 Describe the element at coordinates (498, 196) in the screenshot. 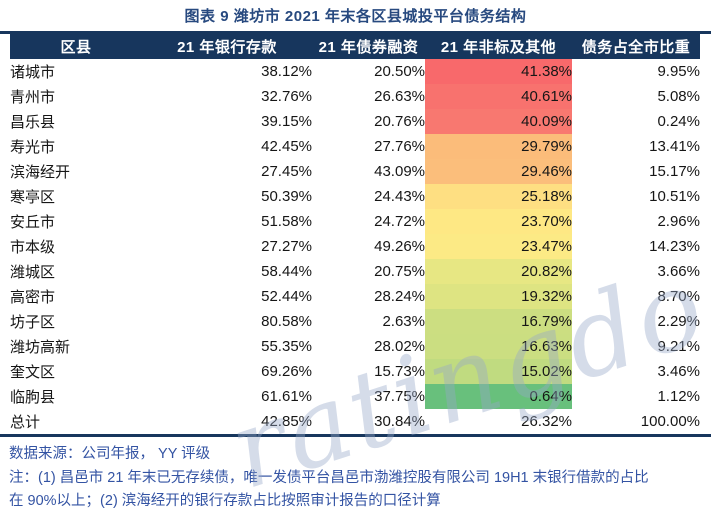

I see `nonstandard-heatmap-cell: 25.18%` at that location.